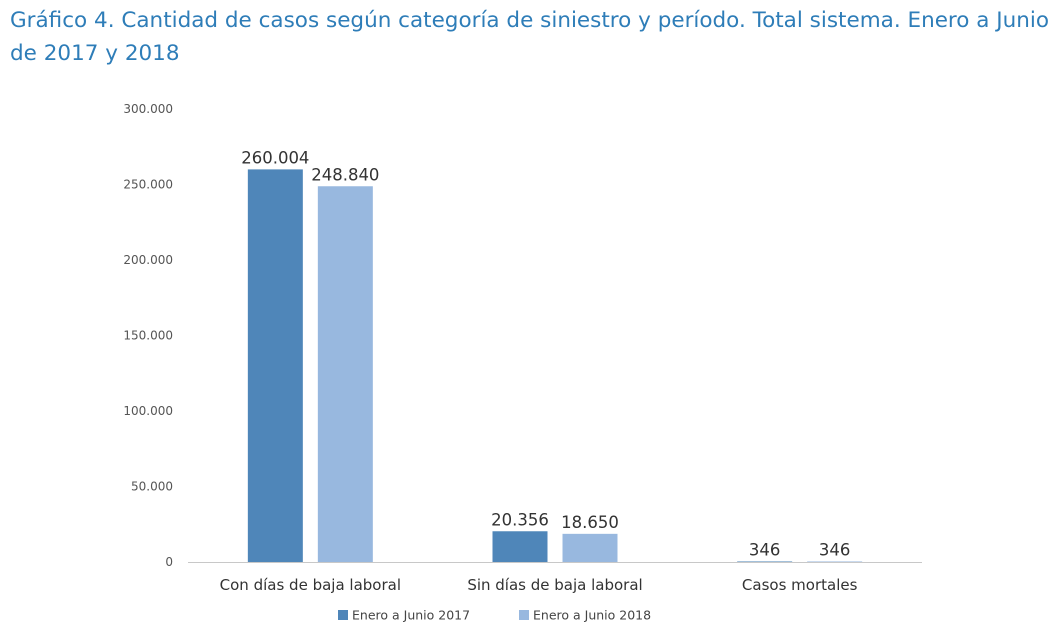 Image resolution: width=1054 pixels, height=630 pixels. I want to click on legend-label: Enero a Junio 2018, so click(592, 615).